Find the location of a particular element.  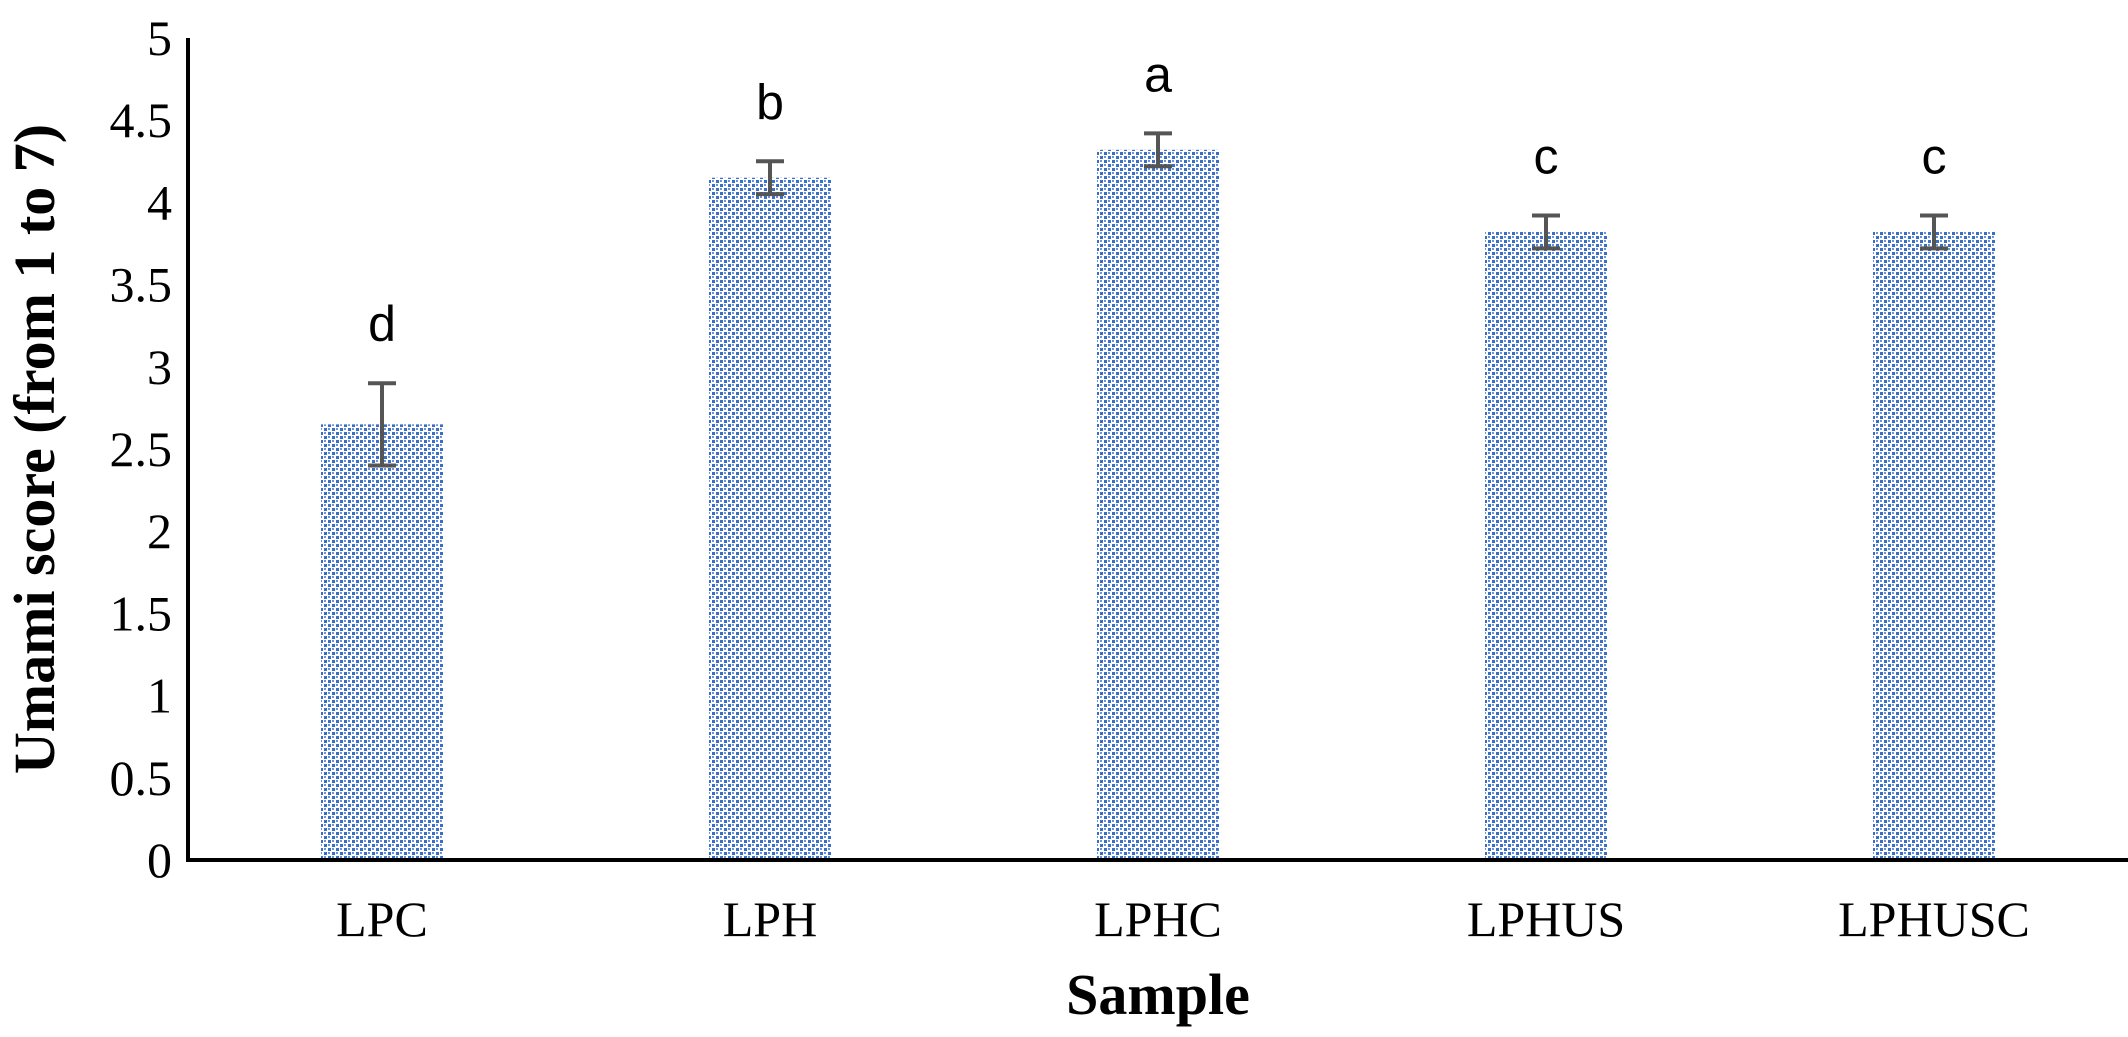

y-tick-label: 4 is located at coordinates (159, 202).